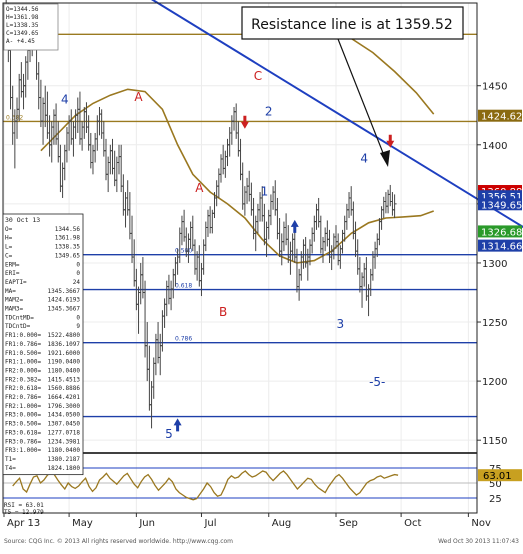  What do you see at coordinates (63, 300) in the screenshot?
I see `data-box-value: 1424.6193` at bounding box center [63, 300].